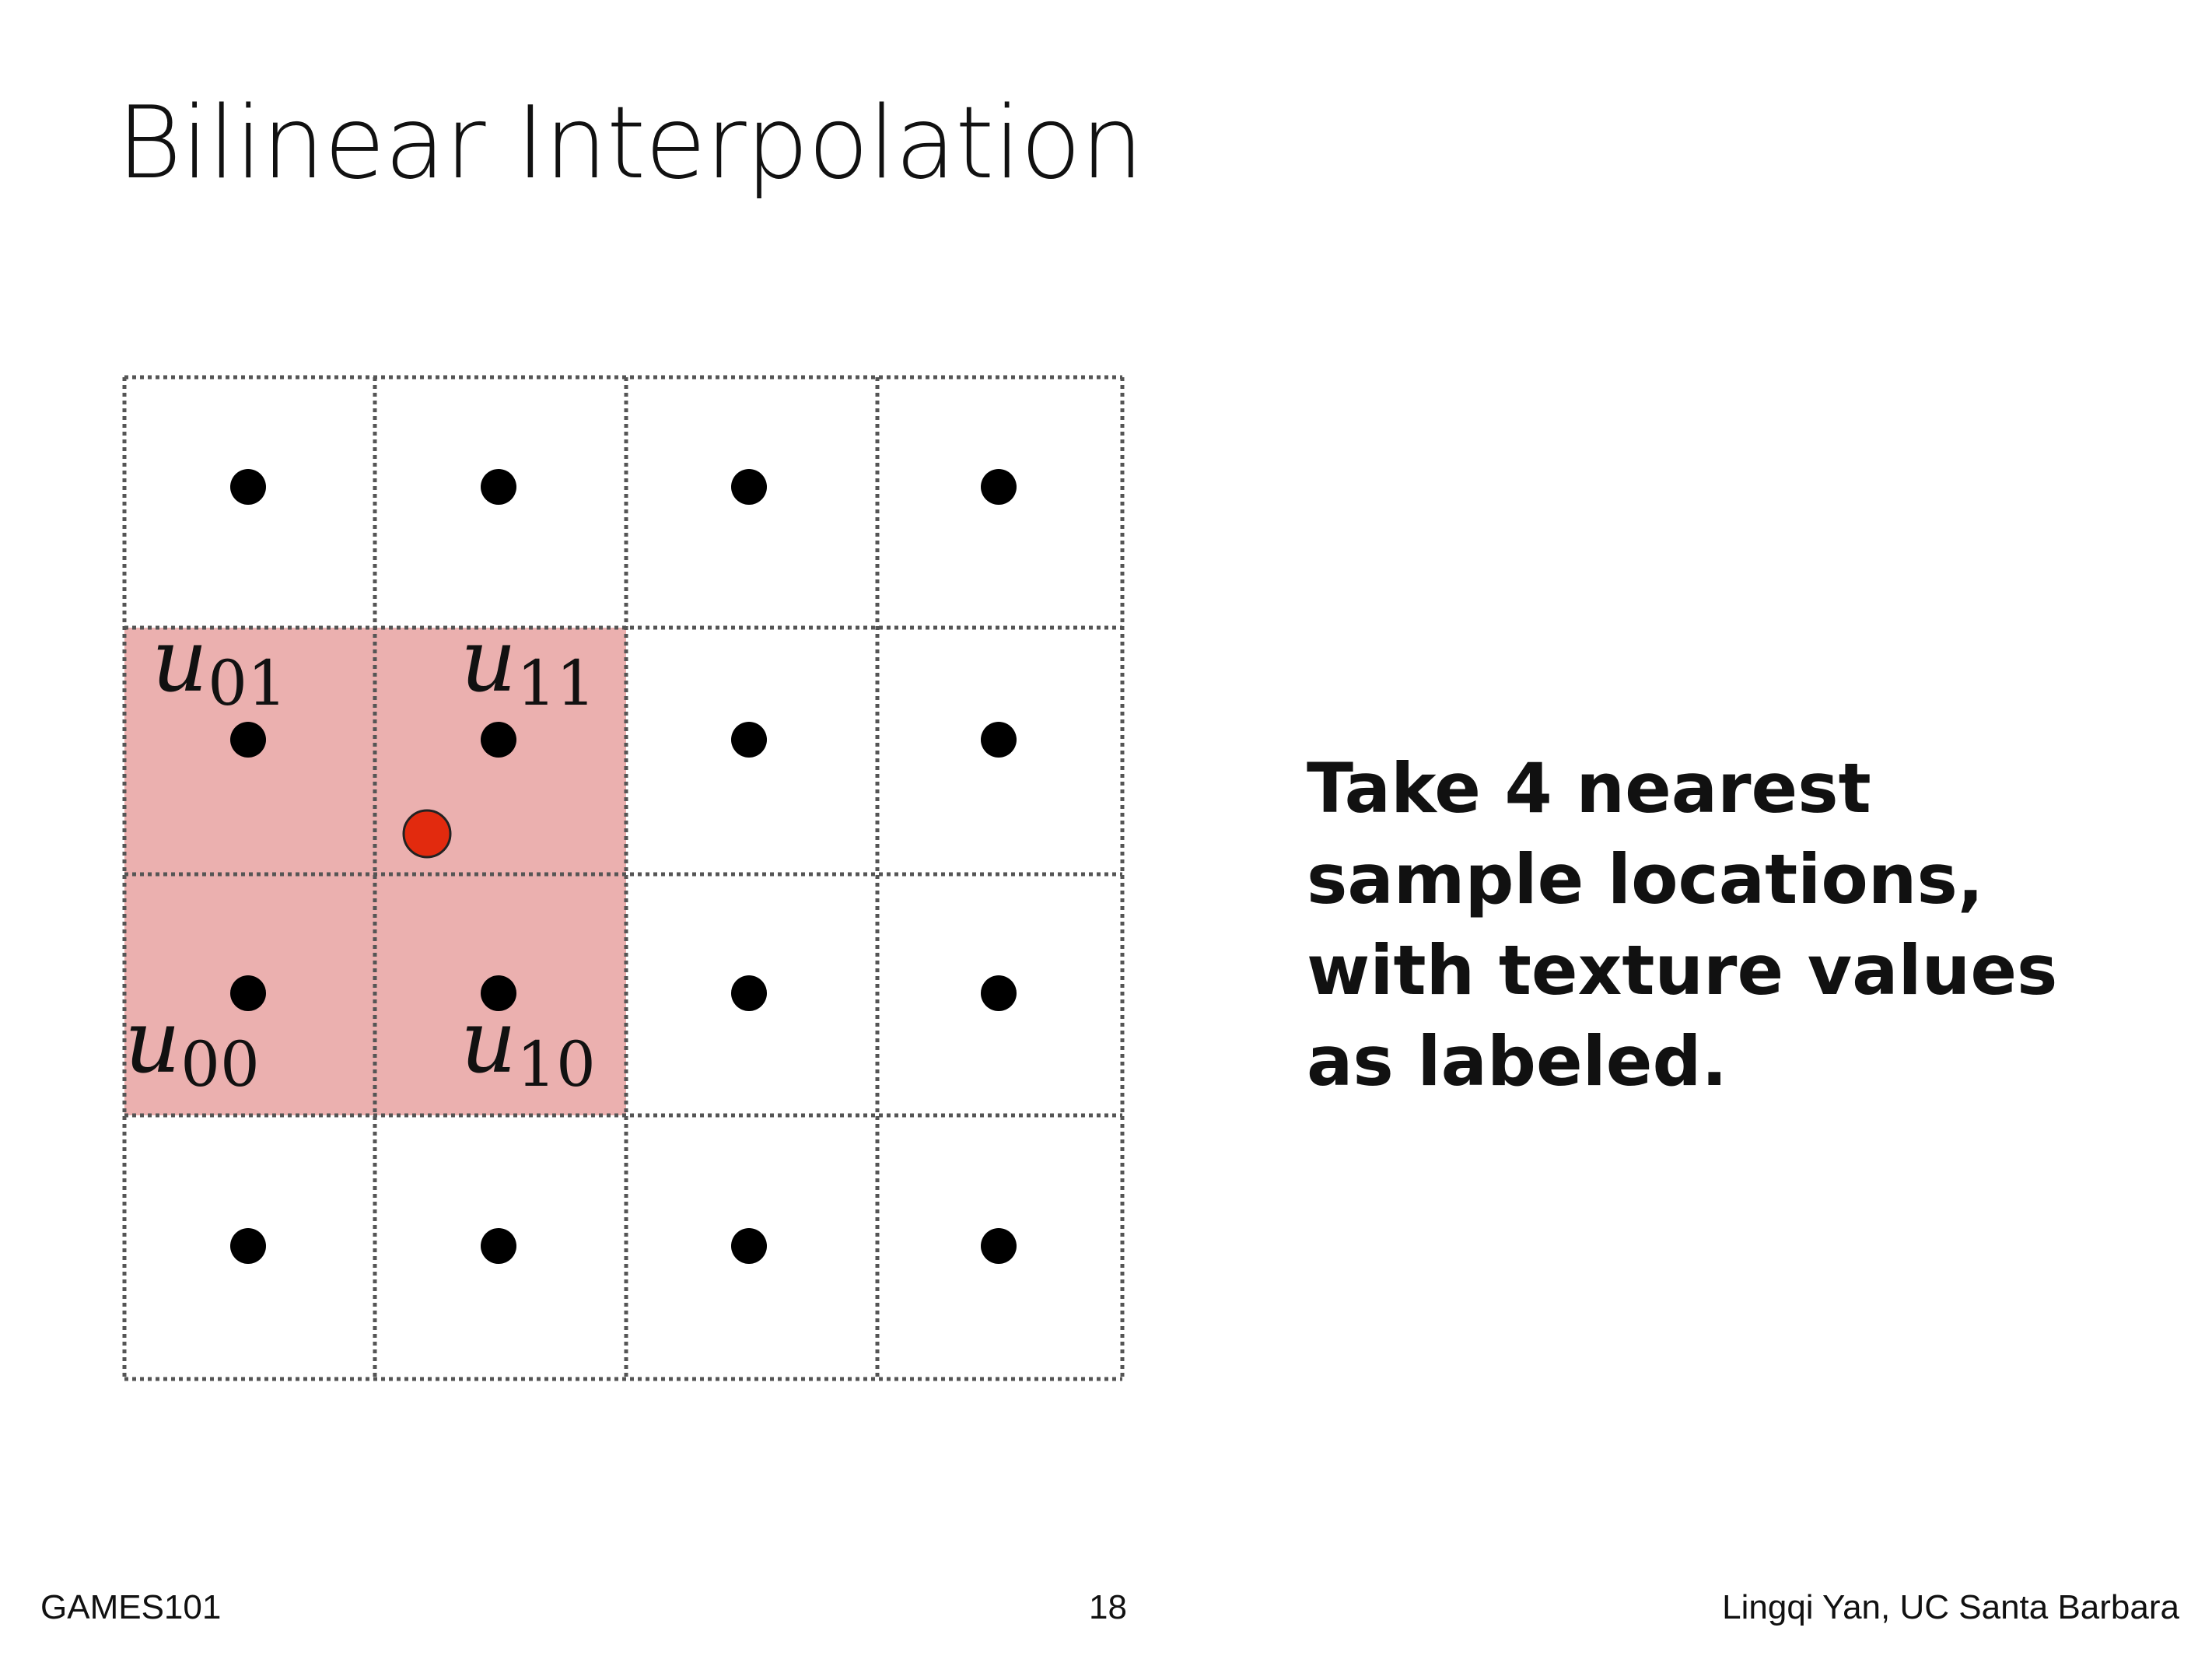 Image resolution: width=2212 pixels, height=1659 pixels. I want to click on label-u00-base: u, so click(152, 1042).